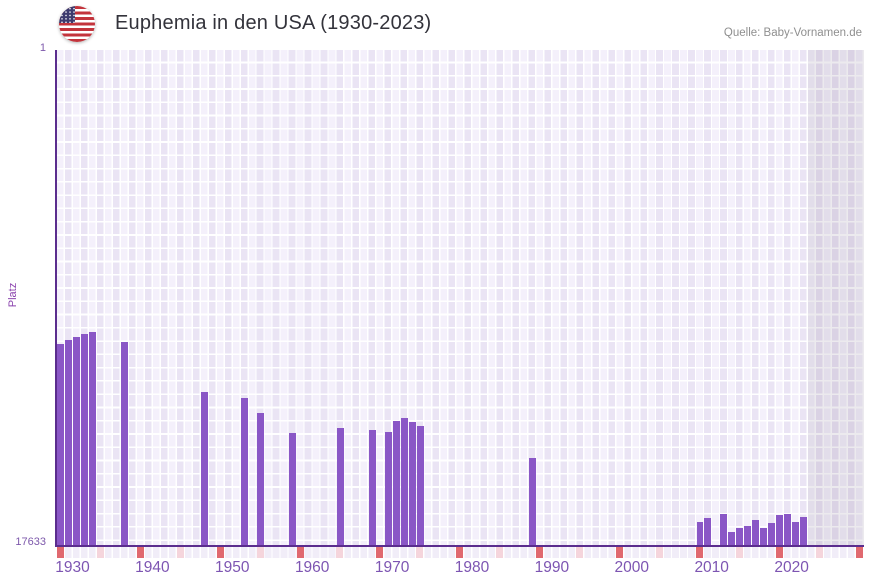  I want to click on bar-1938, so click(125, 443).